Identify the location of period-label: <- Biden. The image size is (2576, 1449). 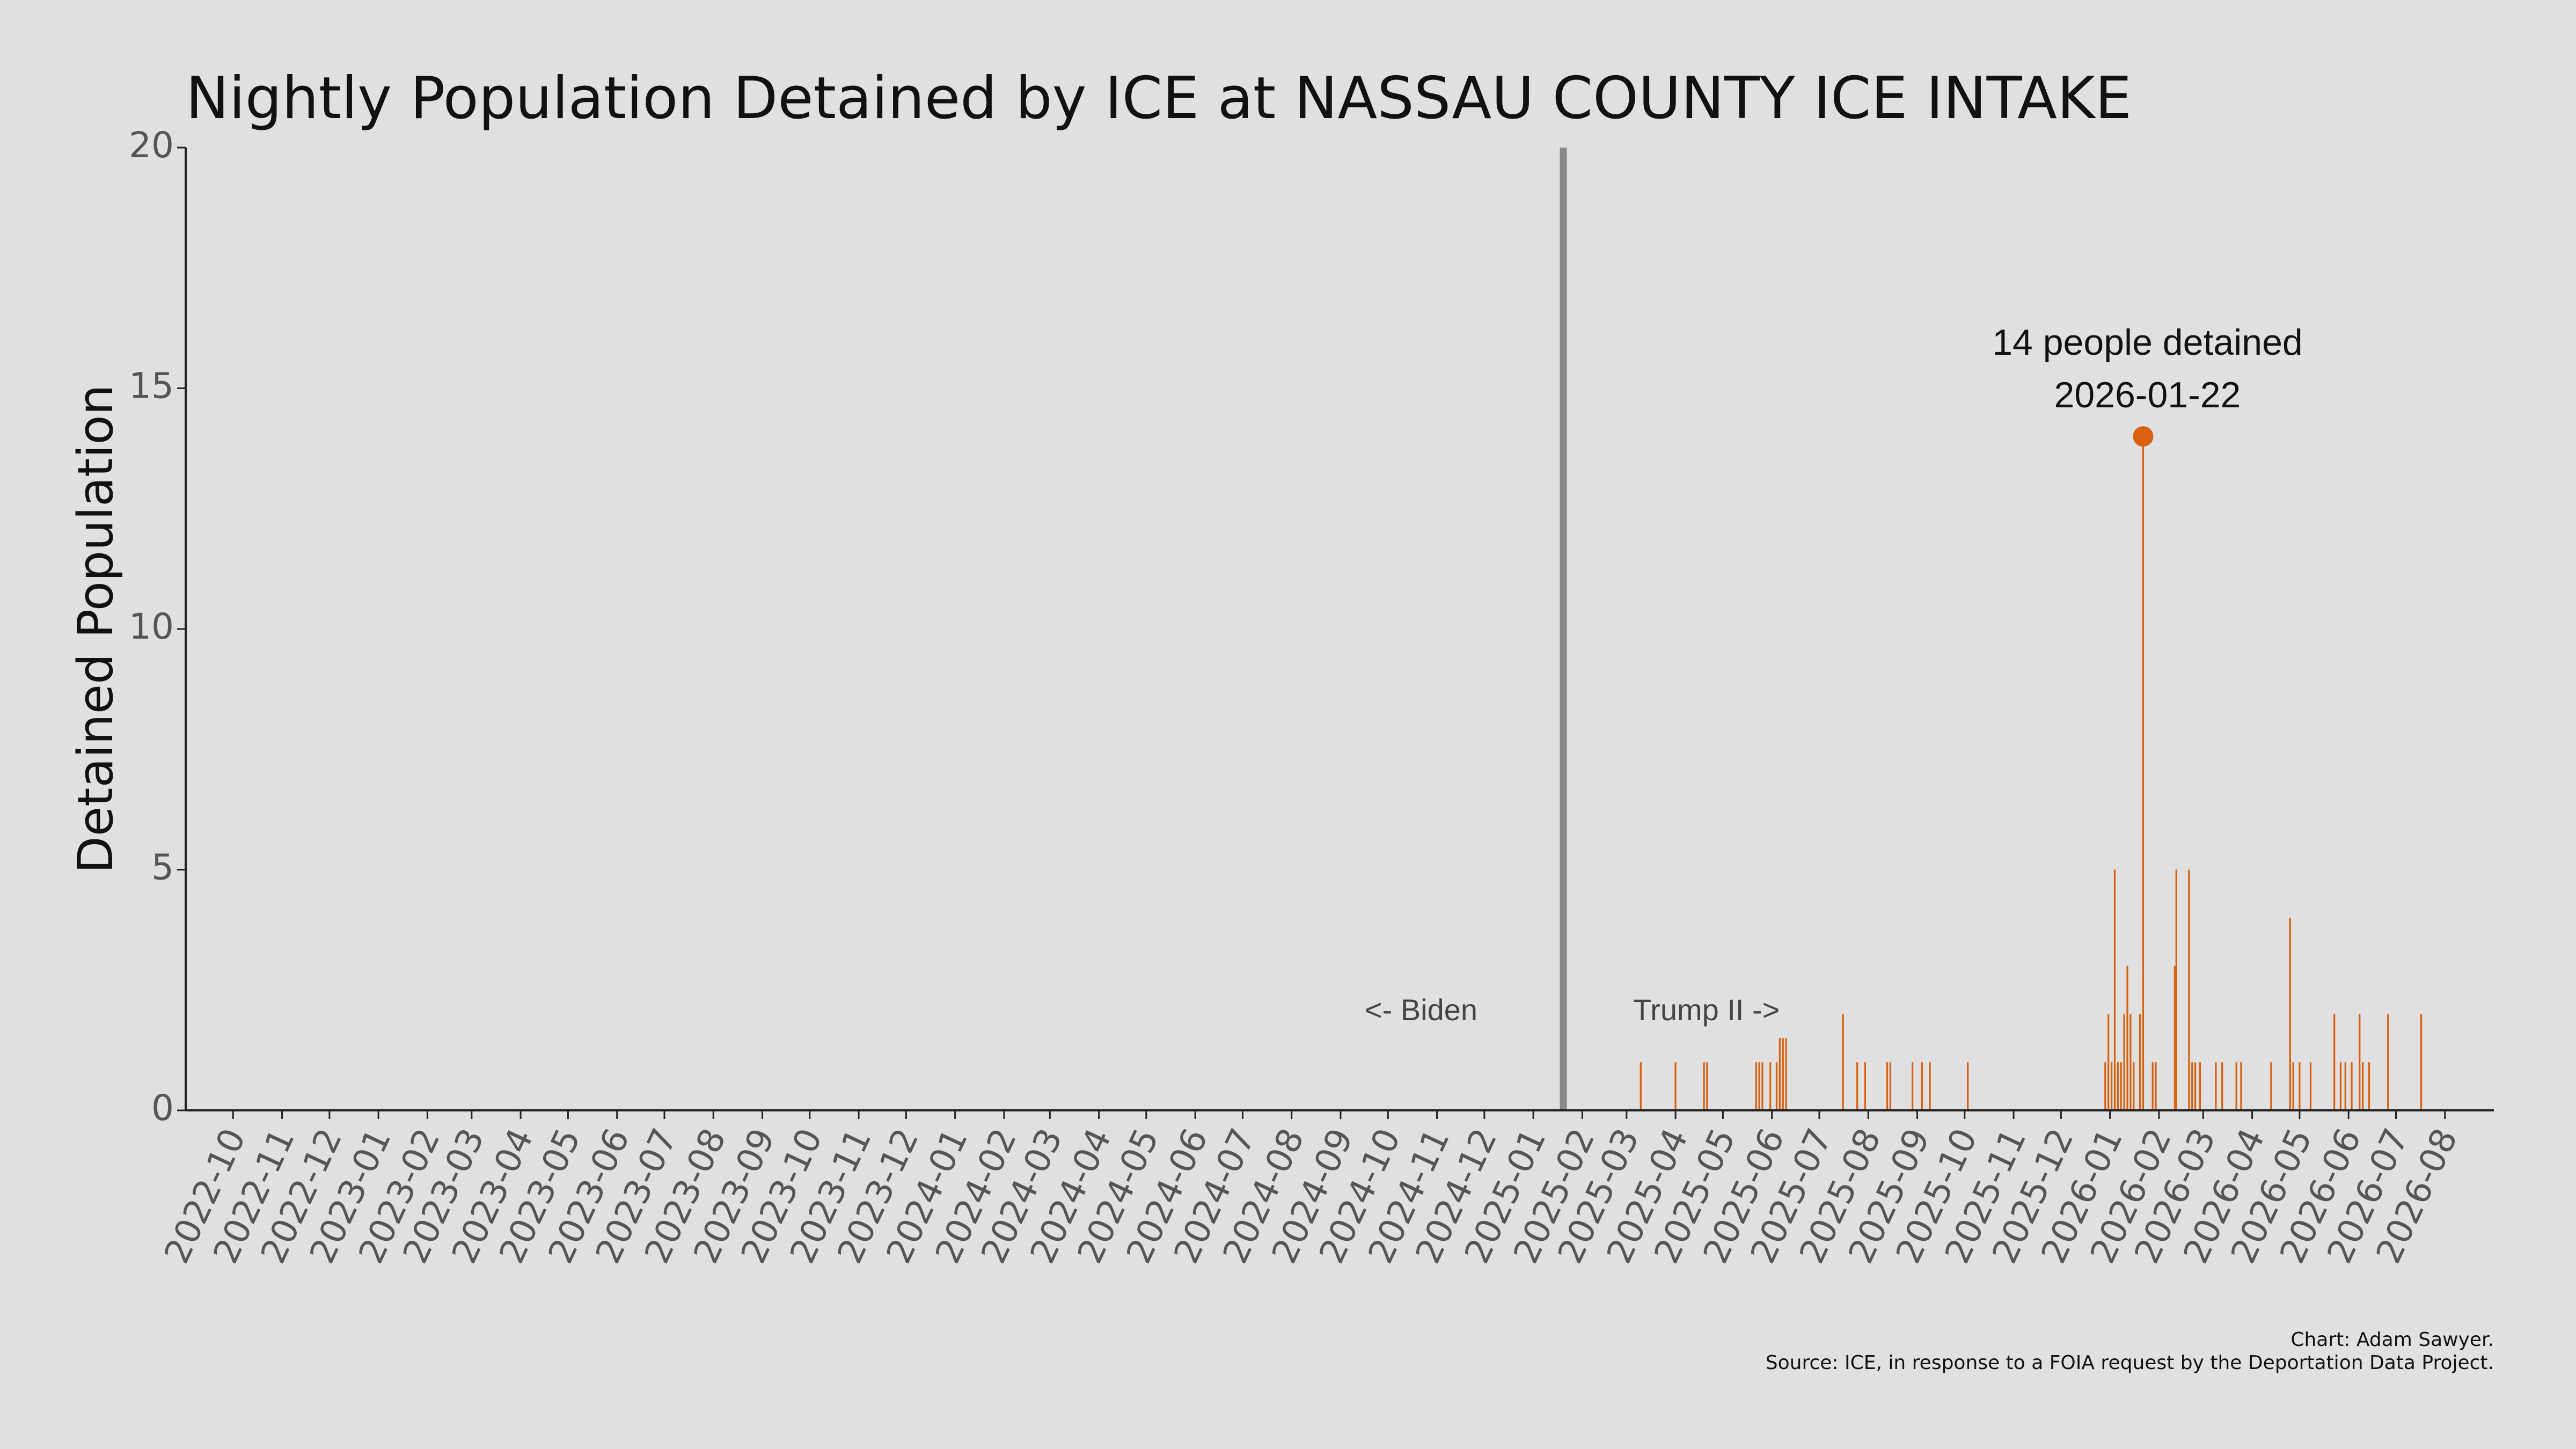
(1421, 1010).